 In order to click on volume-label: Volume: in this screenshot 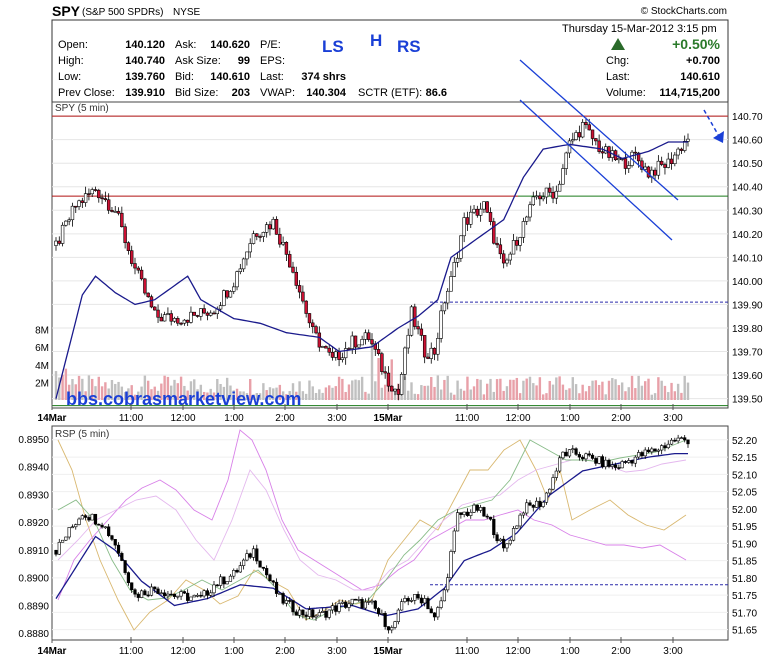, I will do `click(626, 93)`.